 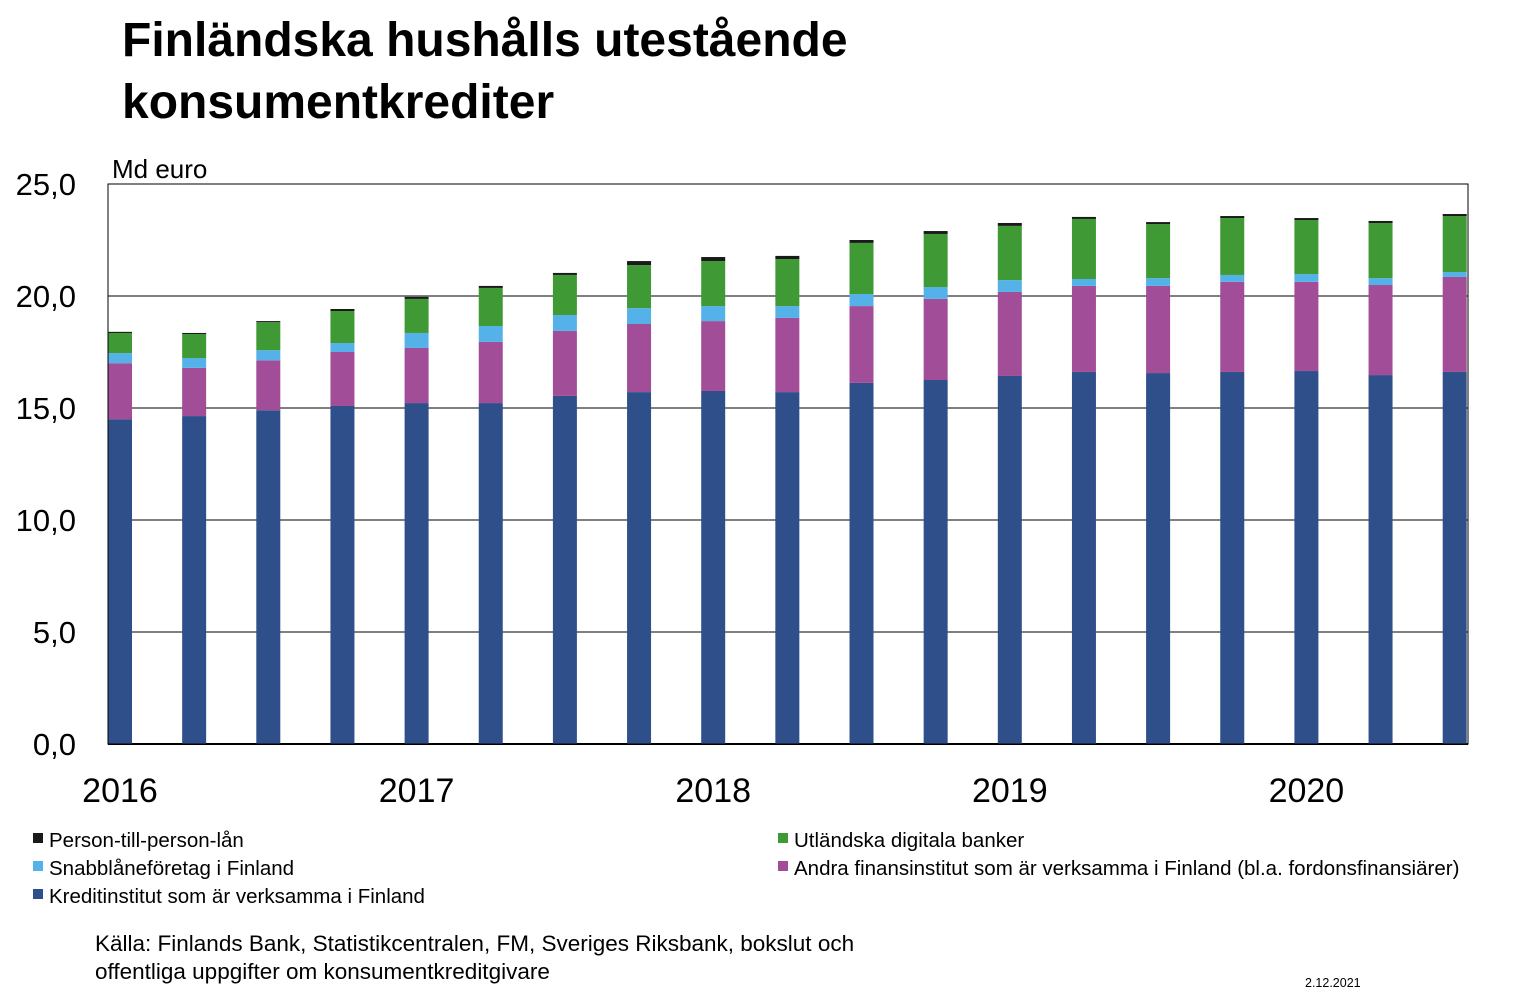 What do you see at coordinates (338, 102) in the screenshot?
I see `chart-title-line-2: konsumentkrediter` at bounding box center [338, 102].